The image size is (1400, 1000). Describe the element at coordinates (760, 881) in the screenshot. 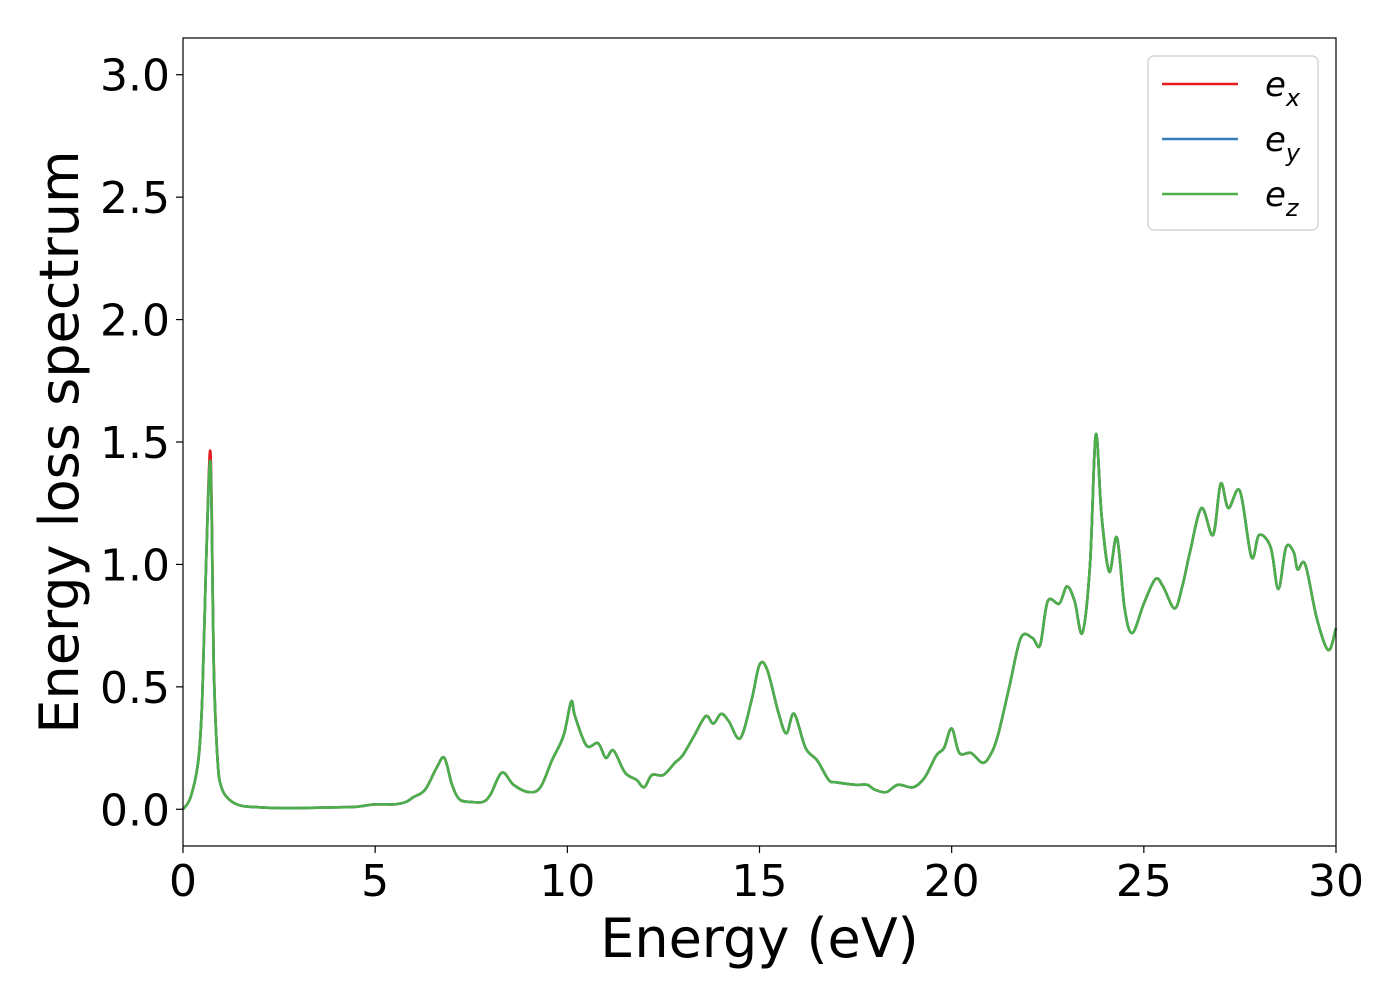

I see `x-tick-label: 15` at that location.